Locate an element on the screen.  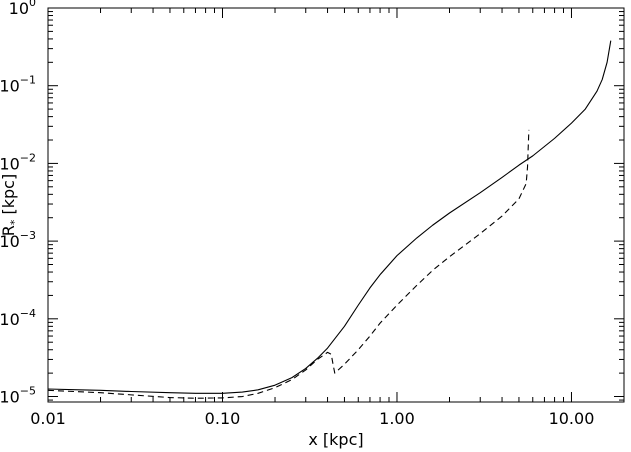
y-tick-label: 10⁻⁵ is located at coordinates (18, 396).